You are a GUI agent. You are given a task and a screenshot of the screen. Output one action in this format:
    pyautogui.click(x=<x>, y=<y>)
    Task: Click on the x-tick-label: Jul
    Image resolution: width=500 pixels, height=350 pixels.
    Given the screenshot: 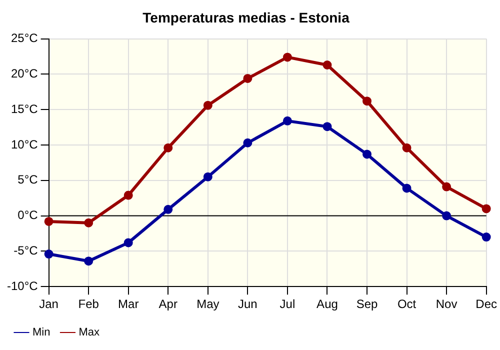 What is the action you would take?
    pyautogui.click(x=288, y=304)
    